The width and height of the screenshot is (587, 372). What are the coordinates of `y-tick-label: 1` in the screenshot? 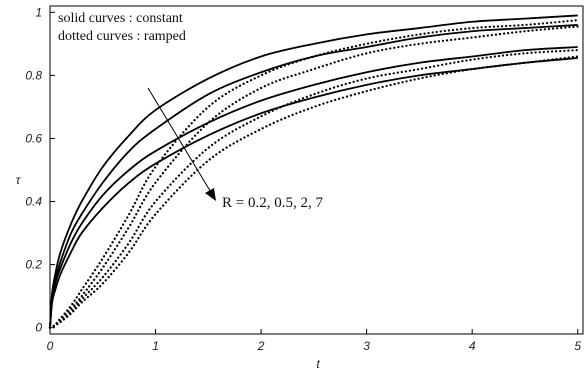 It's located at (38, 12).